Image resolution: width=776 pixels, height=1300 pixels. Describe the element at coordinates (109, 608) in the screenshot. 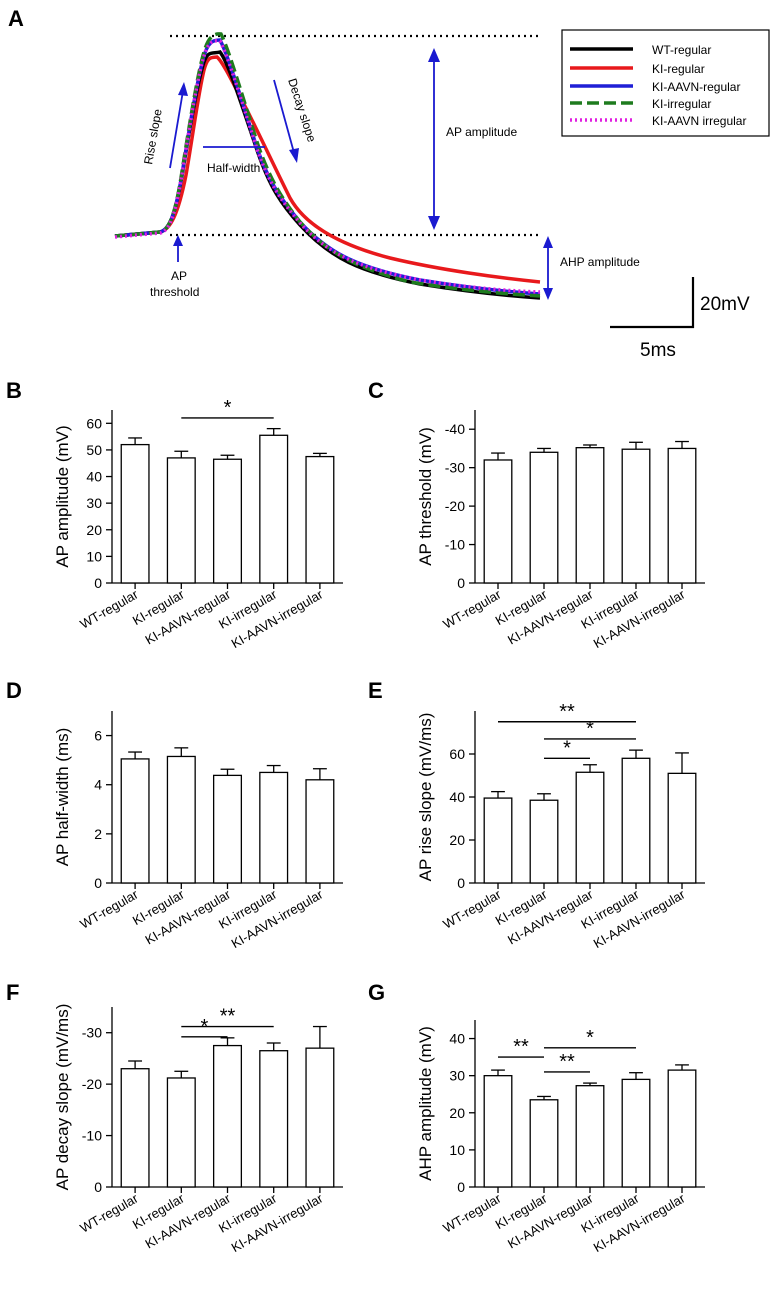

I see `x-tick-label-b: WT-regular` at that location.